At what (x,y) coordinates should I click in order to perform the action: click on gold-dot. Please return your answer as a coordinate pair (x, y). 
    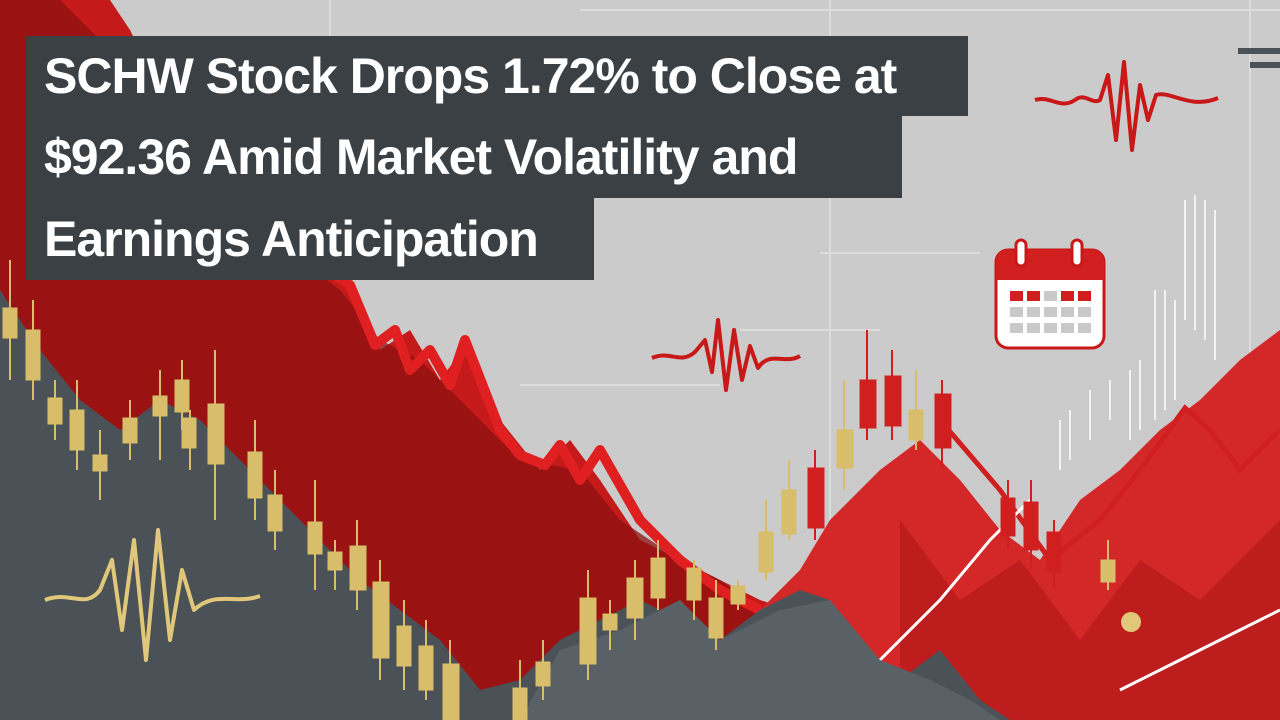
    Looking at the image, I should click on (1131, 622).